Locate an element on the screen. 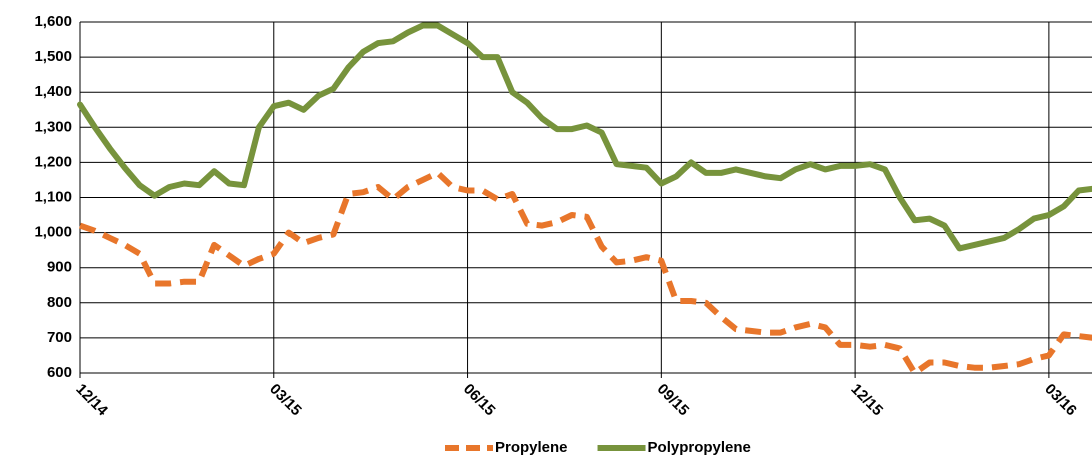  x-tick-label: 12/15 is located at coordinates (866, 400).